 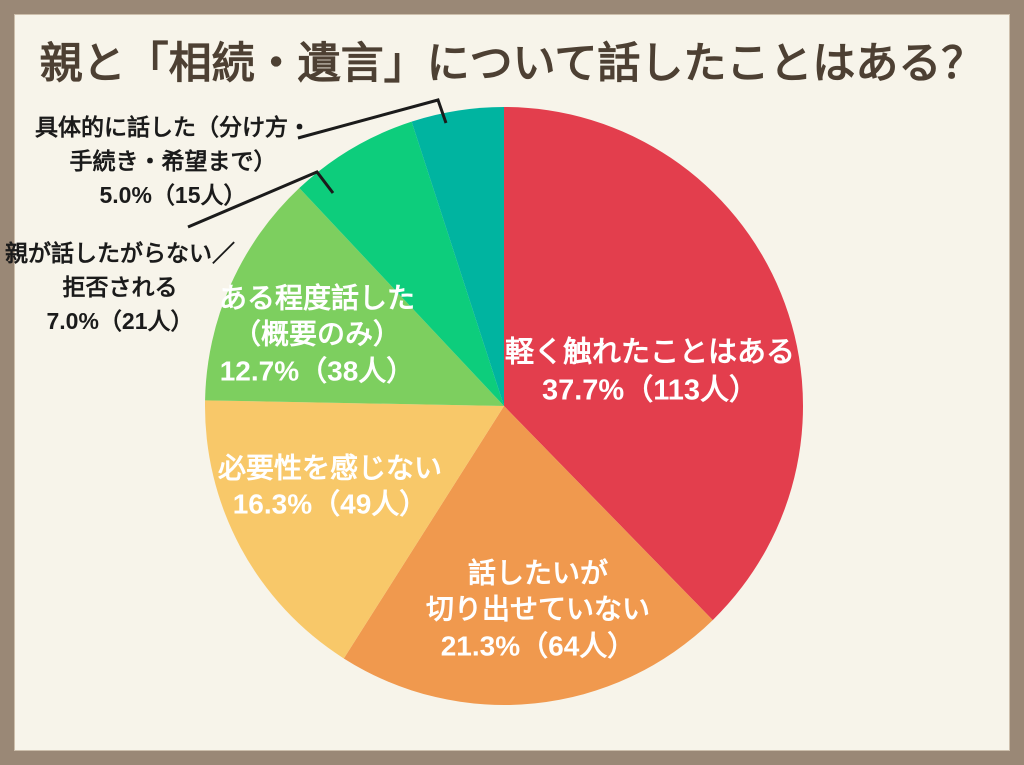 What do you see at coordinates (330, 468) in the screenshot?
I see `slice-label-line: 必要性を感じない` at bounding box center [330, 468].